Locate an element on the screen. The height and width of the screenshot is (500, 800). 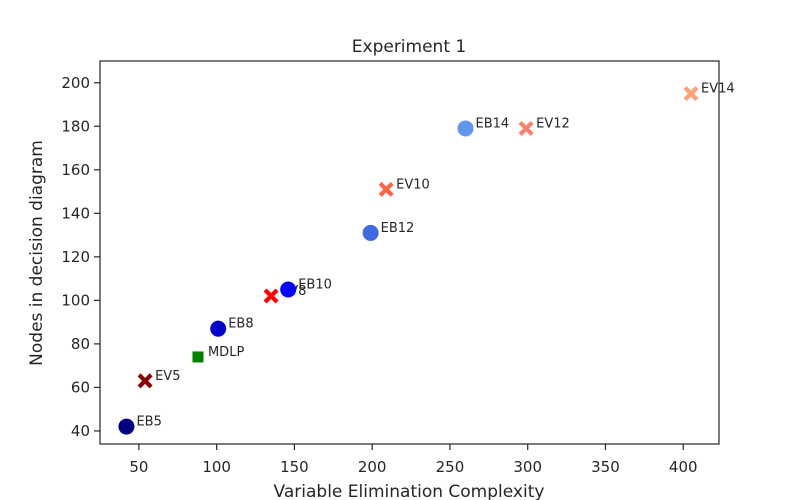
y-tick-label: 200 is located at coordinates (75, 83).